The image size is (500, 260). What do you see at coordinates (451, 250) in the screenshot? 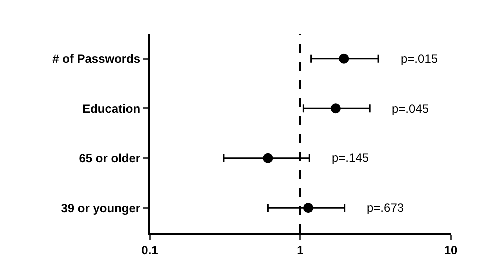
I see `x-tick-label: 10` at bounding box center [451, 250].